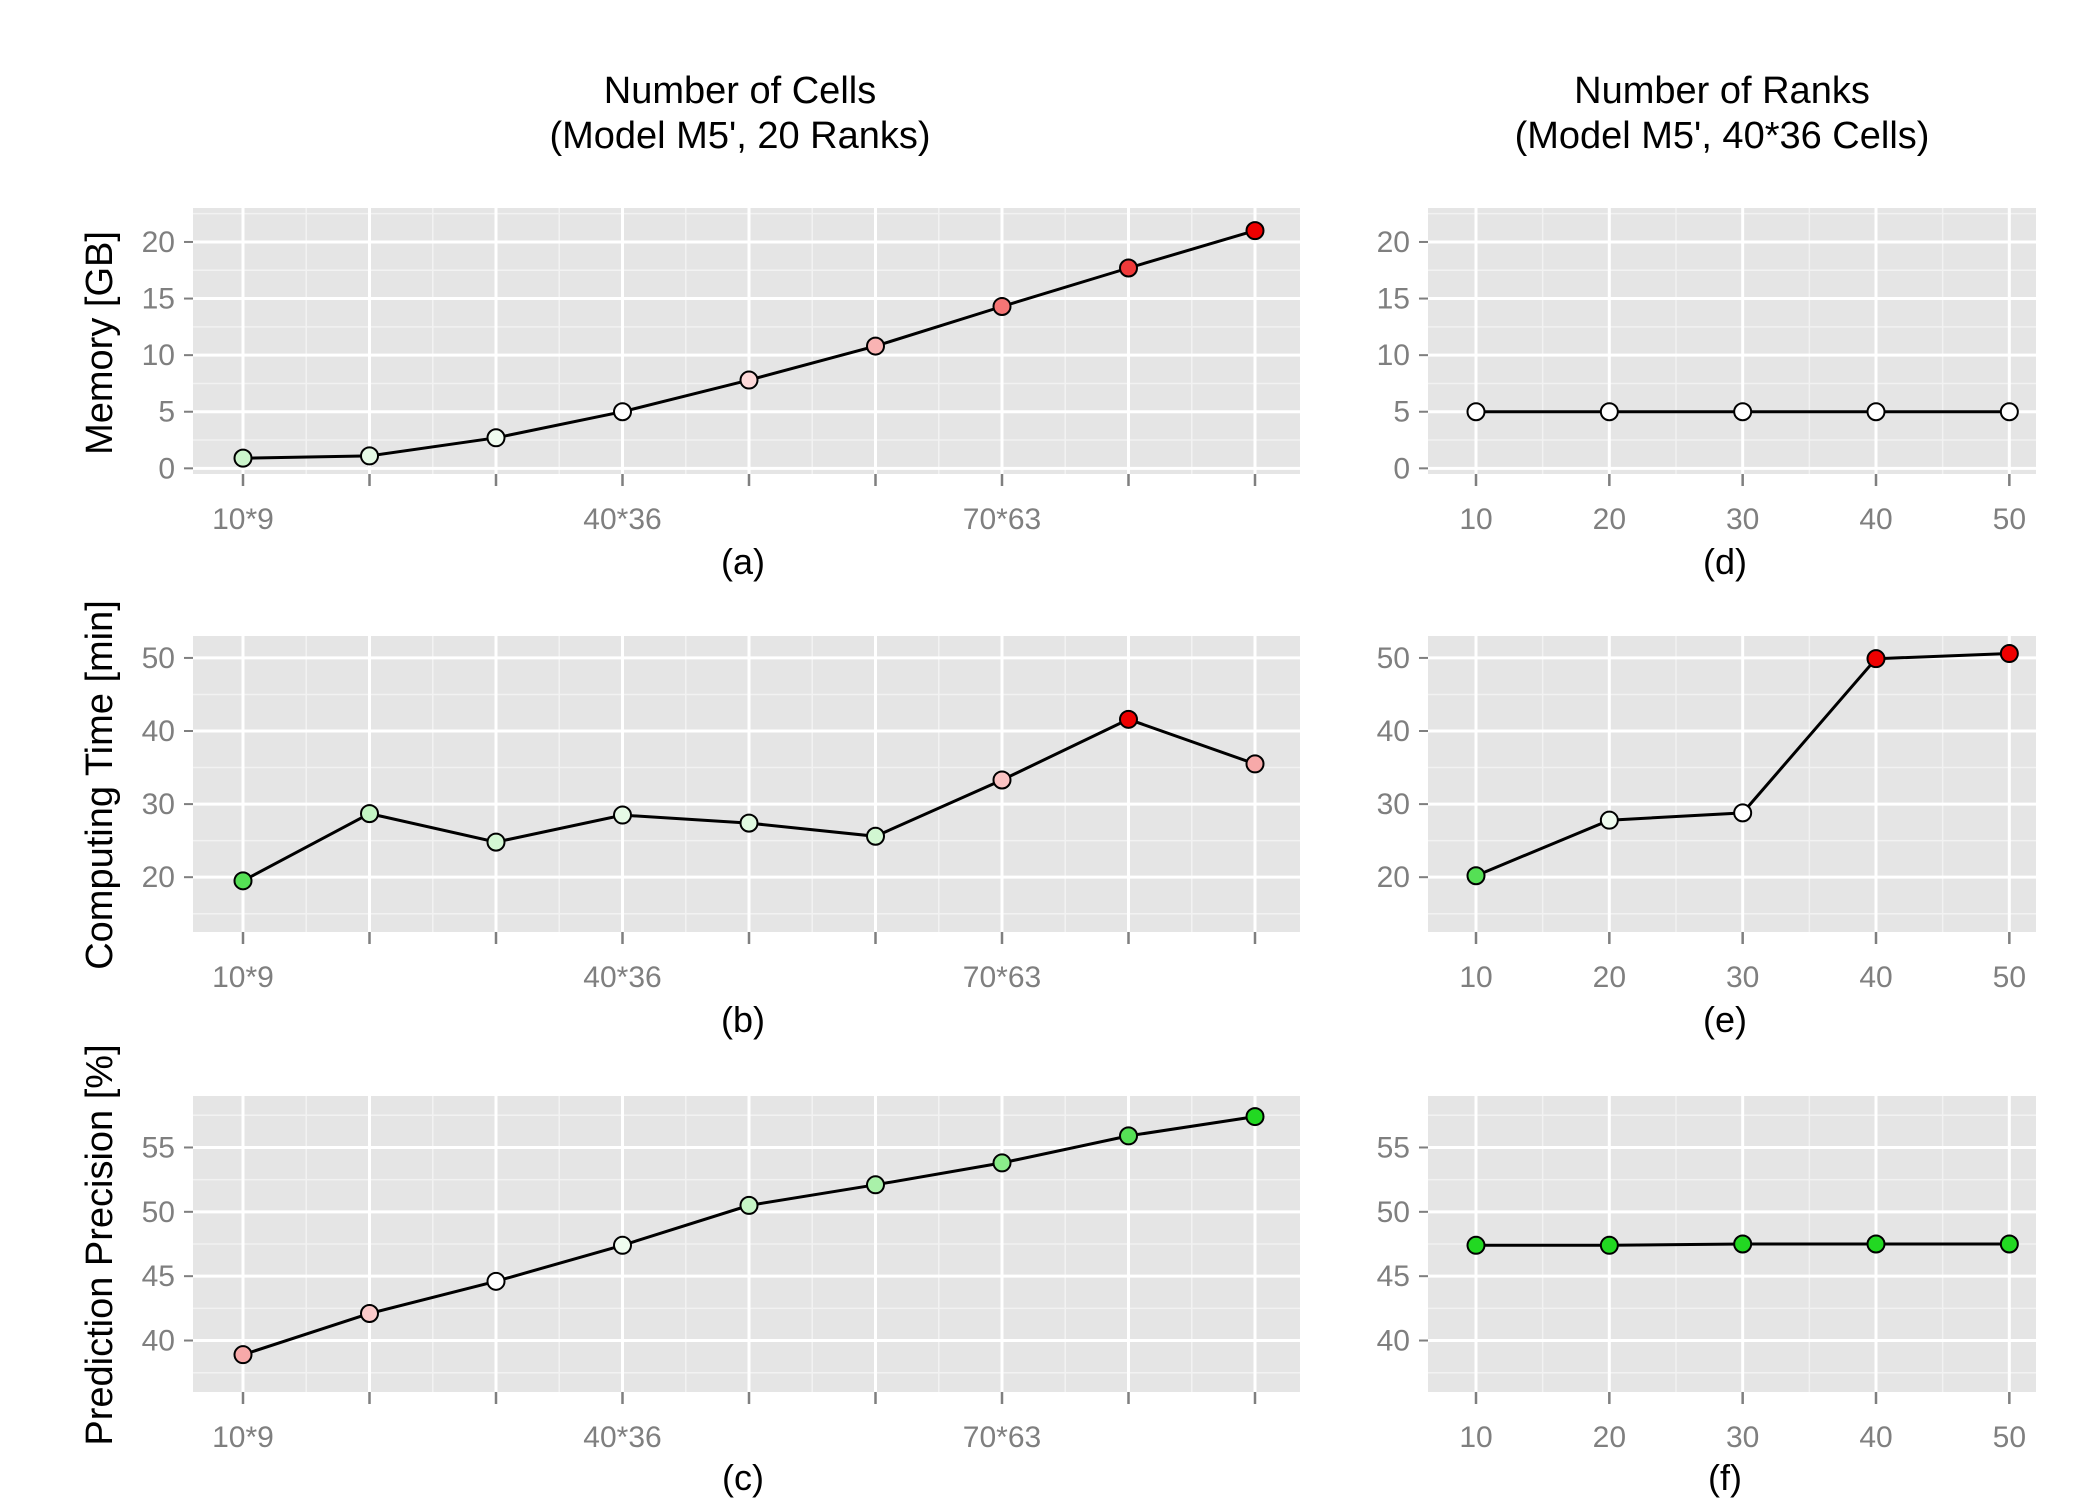  I want to click on panel-label-e: (e), so click(1725, 1019).